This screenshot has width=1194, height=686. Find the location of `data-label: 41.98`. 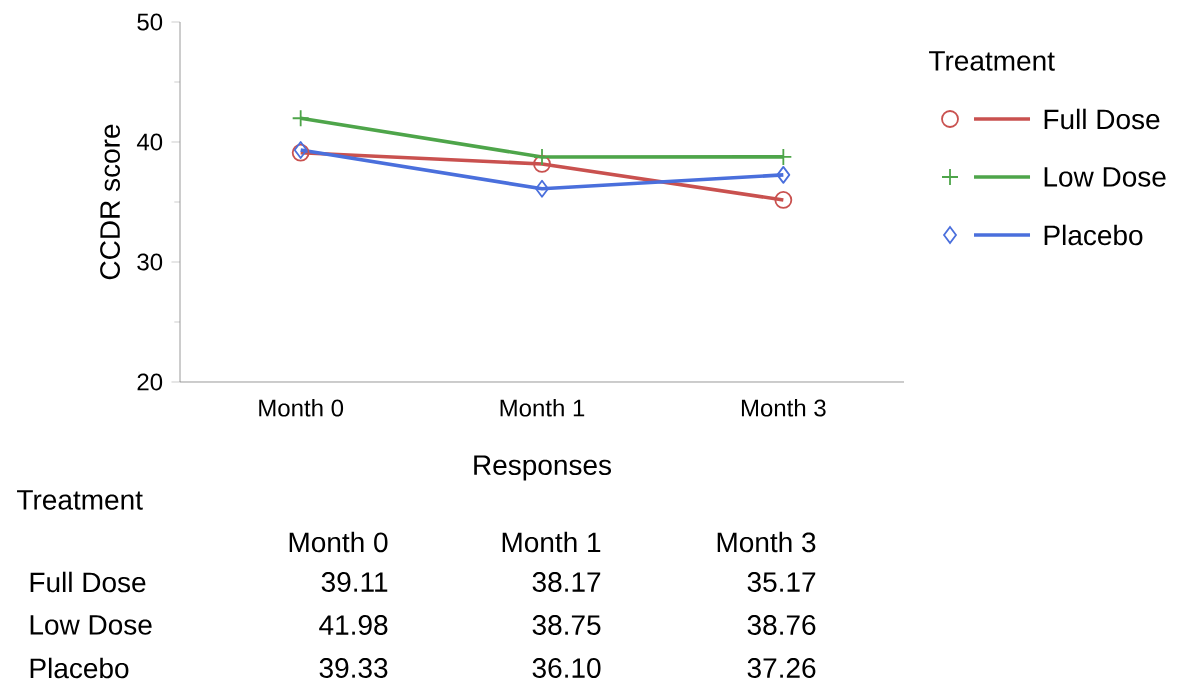

data-label: 41.98 is located at coordinates (353, 624).